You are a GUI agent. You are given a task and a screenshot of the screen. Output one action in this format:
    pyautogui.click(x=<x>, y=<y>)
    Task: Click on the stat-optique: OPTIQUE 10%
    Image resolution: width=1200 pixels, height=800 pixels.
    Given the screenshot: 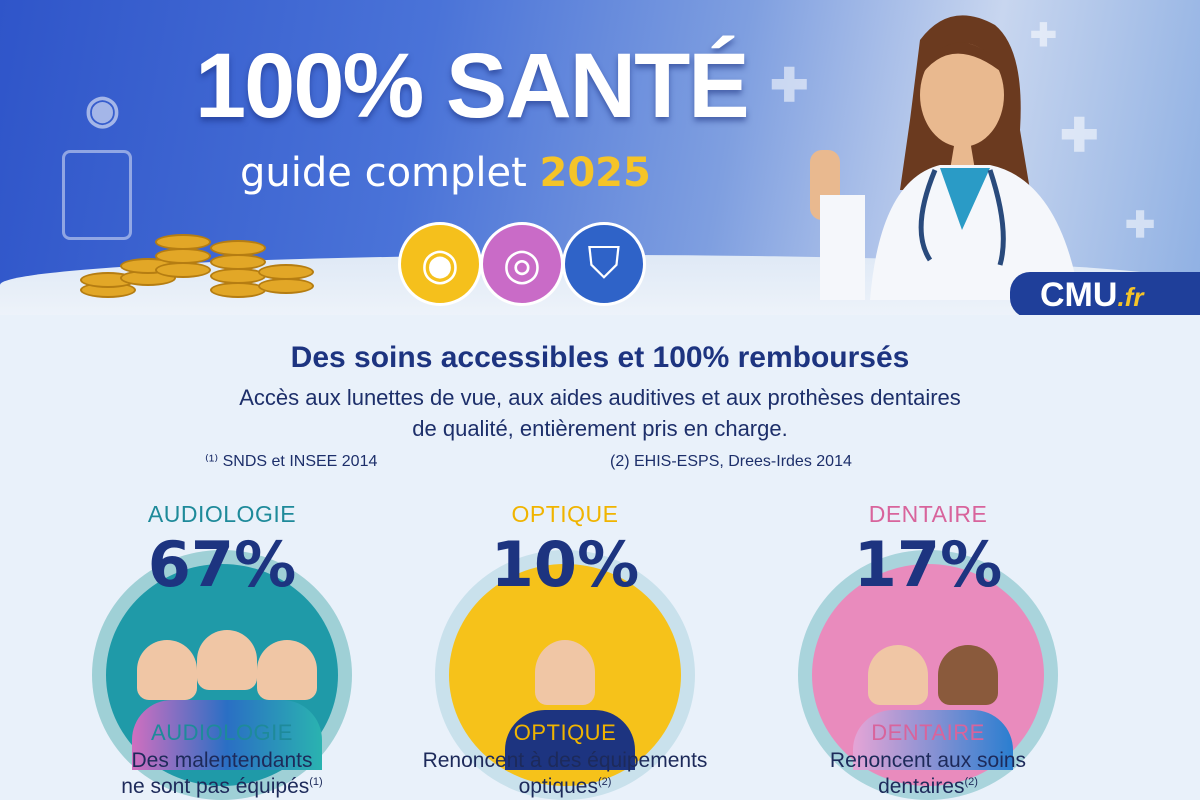 What is the action you would take?
    pyautogui.click(x=565, y=650)
    